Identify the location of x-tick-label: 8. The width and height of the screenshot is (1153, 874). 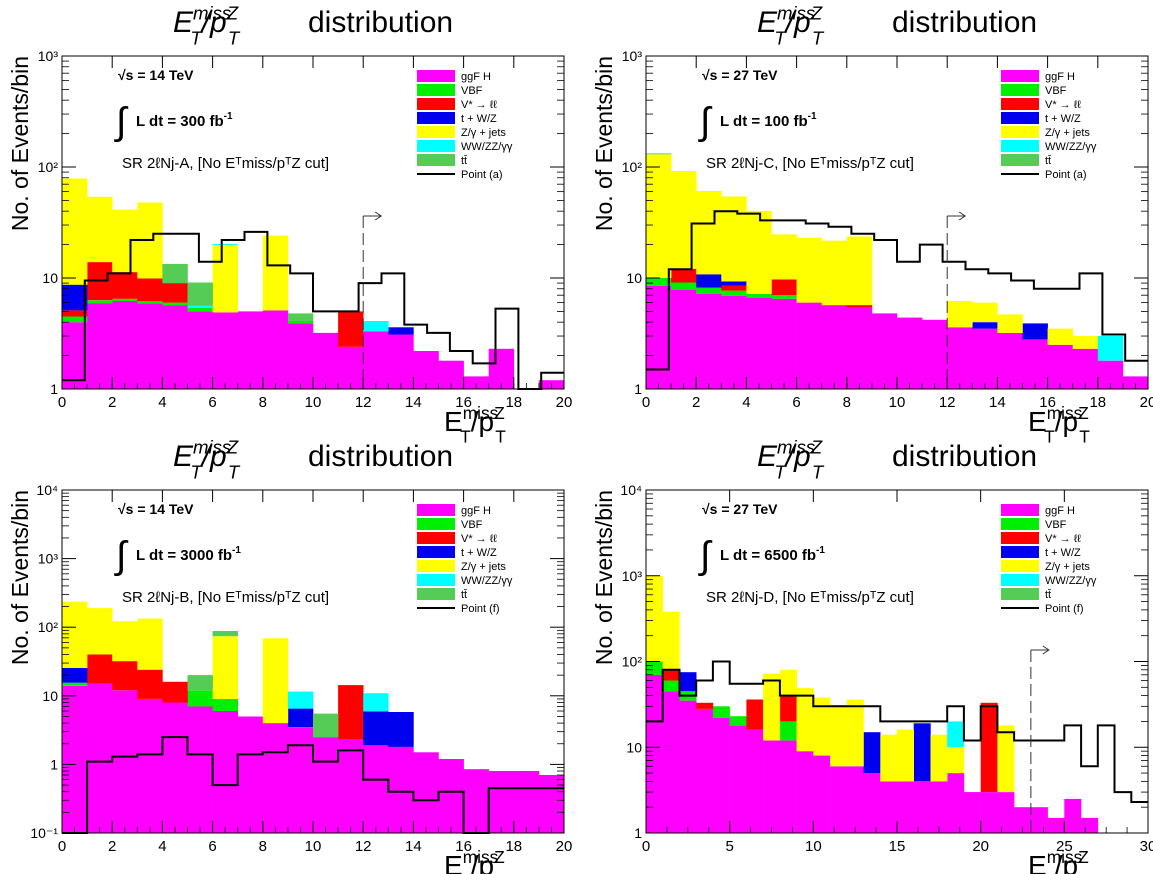
(847, 402).